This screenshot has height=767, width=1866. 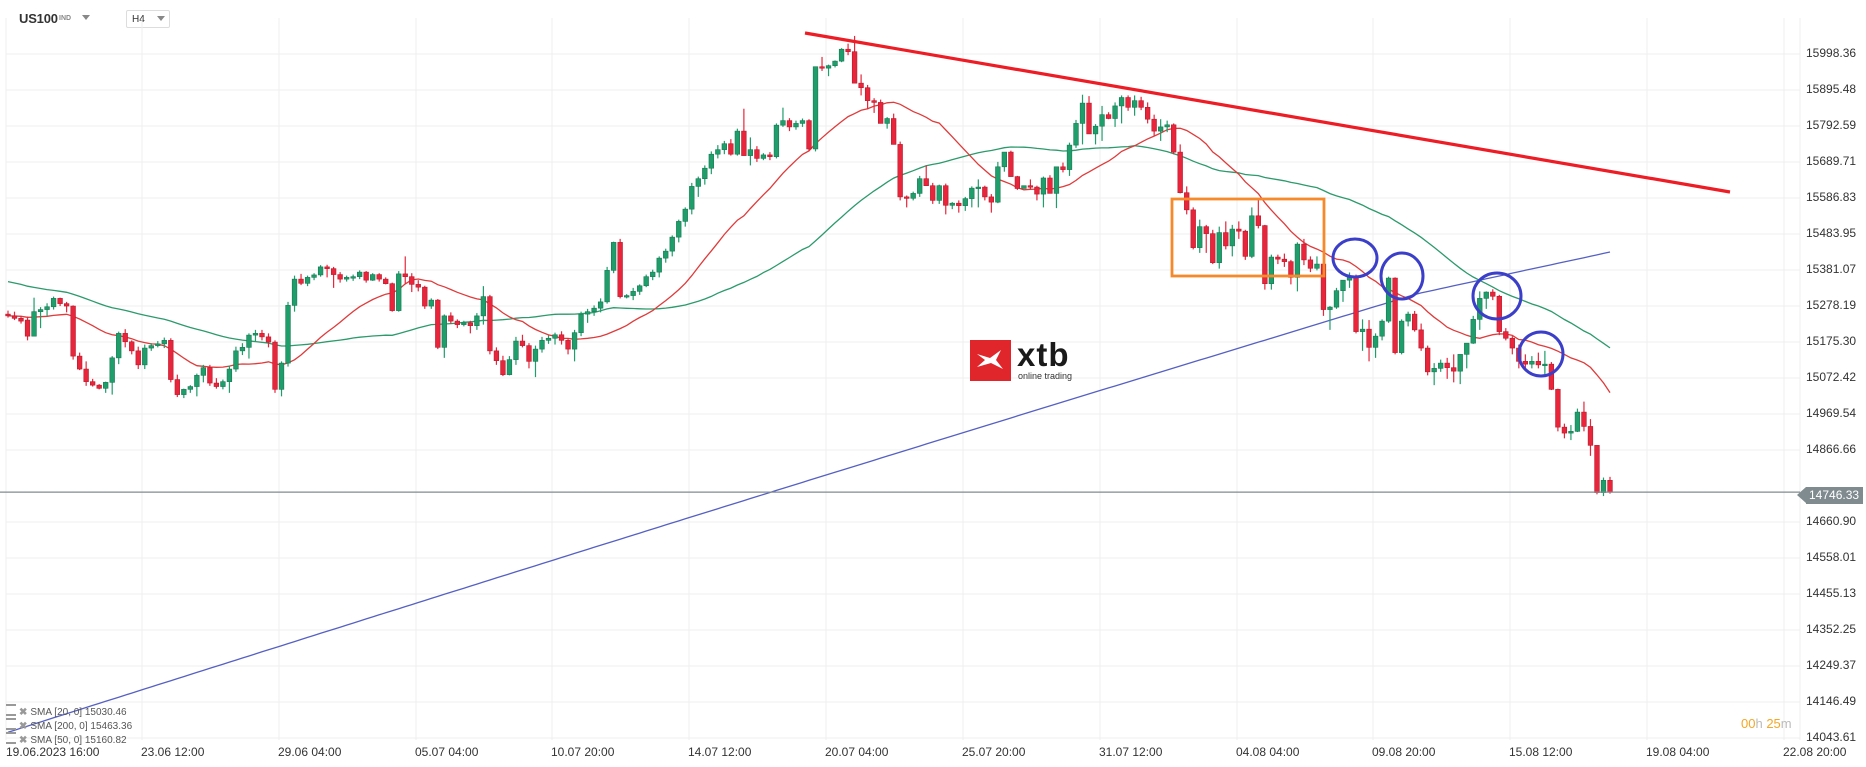 What do you see at coordinates (1831, 89) in the screenshot?
I see `price-tick-label: 15895.48` at bounding box center [1831, 89].